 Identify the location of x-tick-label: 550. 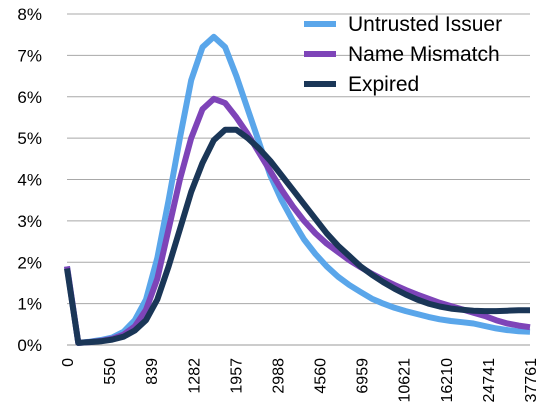
(110, 371).